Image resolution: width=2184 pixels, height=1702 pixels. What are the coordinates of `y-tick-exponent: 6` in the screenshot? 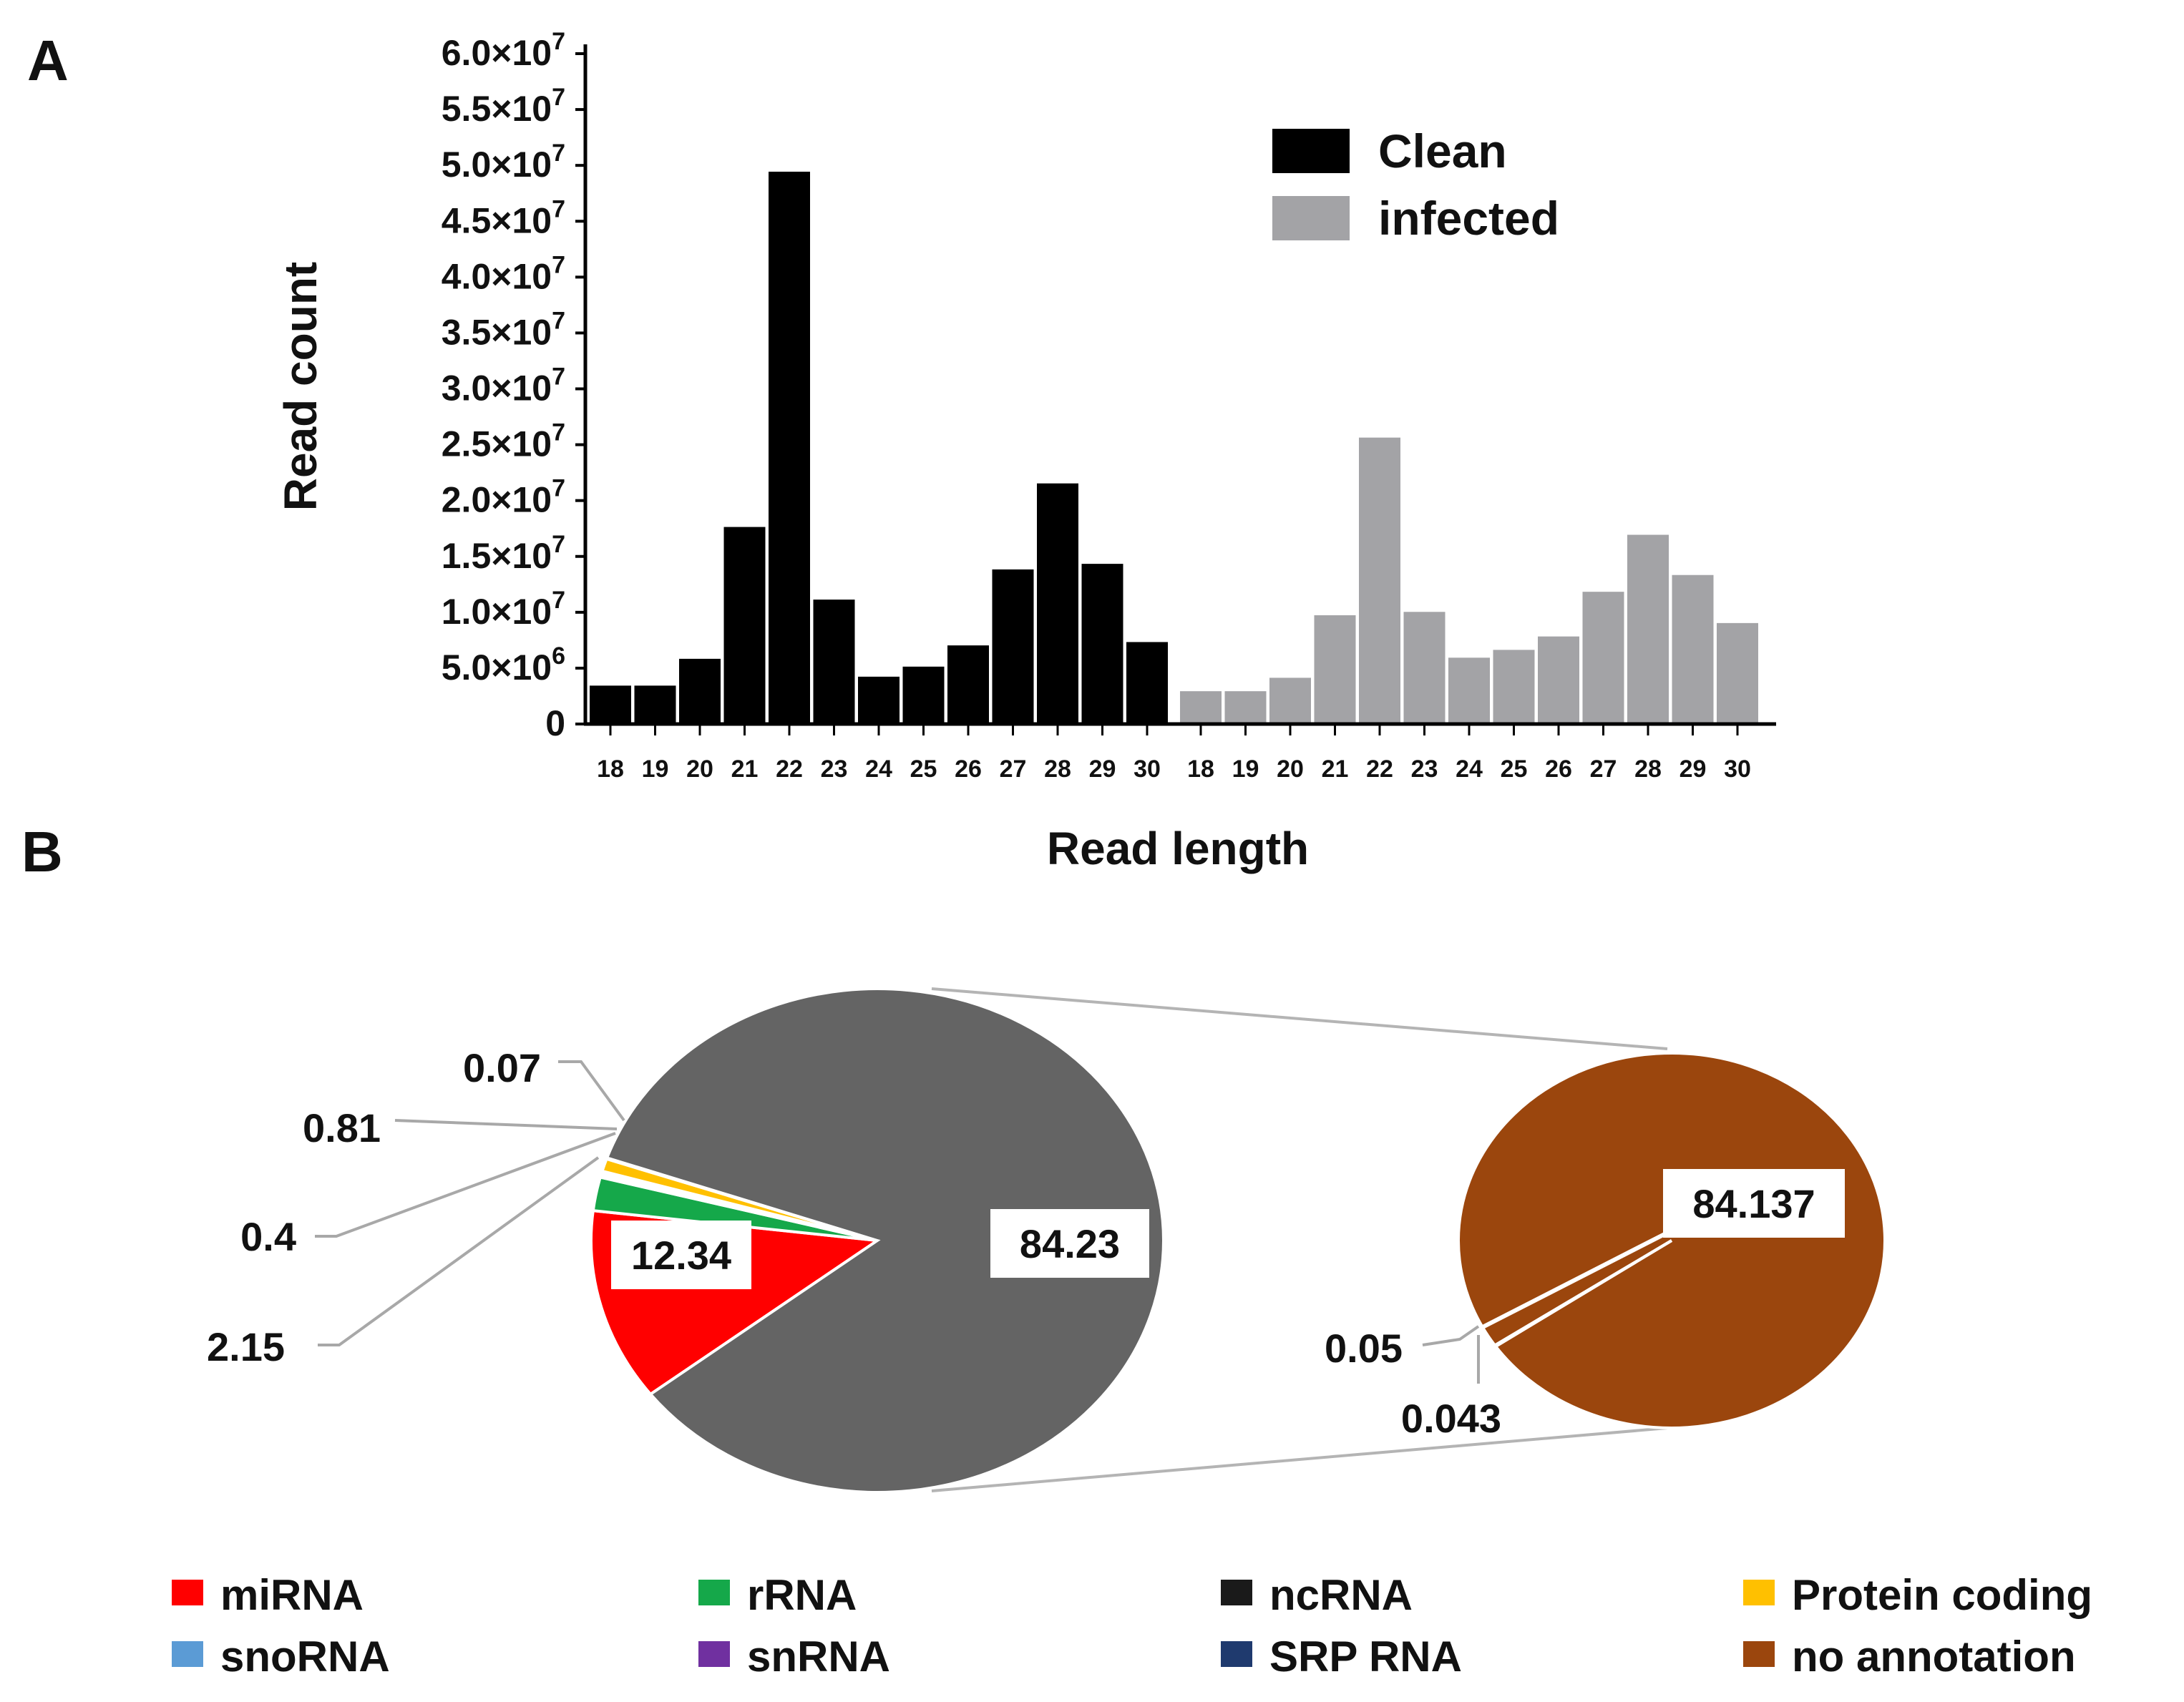 It's located at (558, 656).